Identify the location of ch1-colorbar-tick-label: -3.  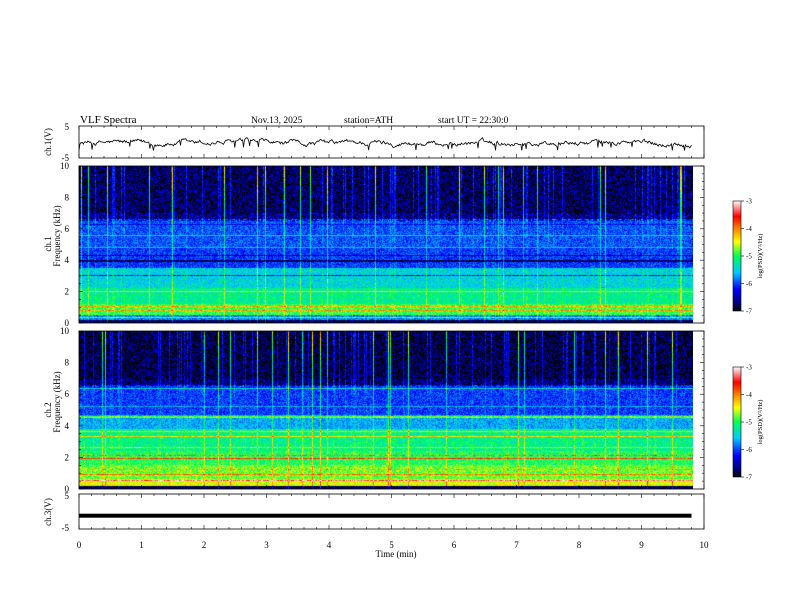
(749, 202).